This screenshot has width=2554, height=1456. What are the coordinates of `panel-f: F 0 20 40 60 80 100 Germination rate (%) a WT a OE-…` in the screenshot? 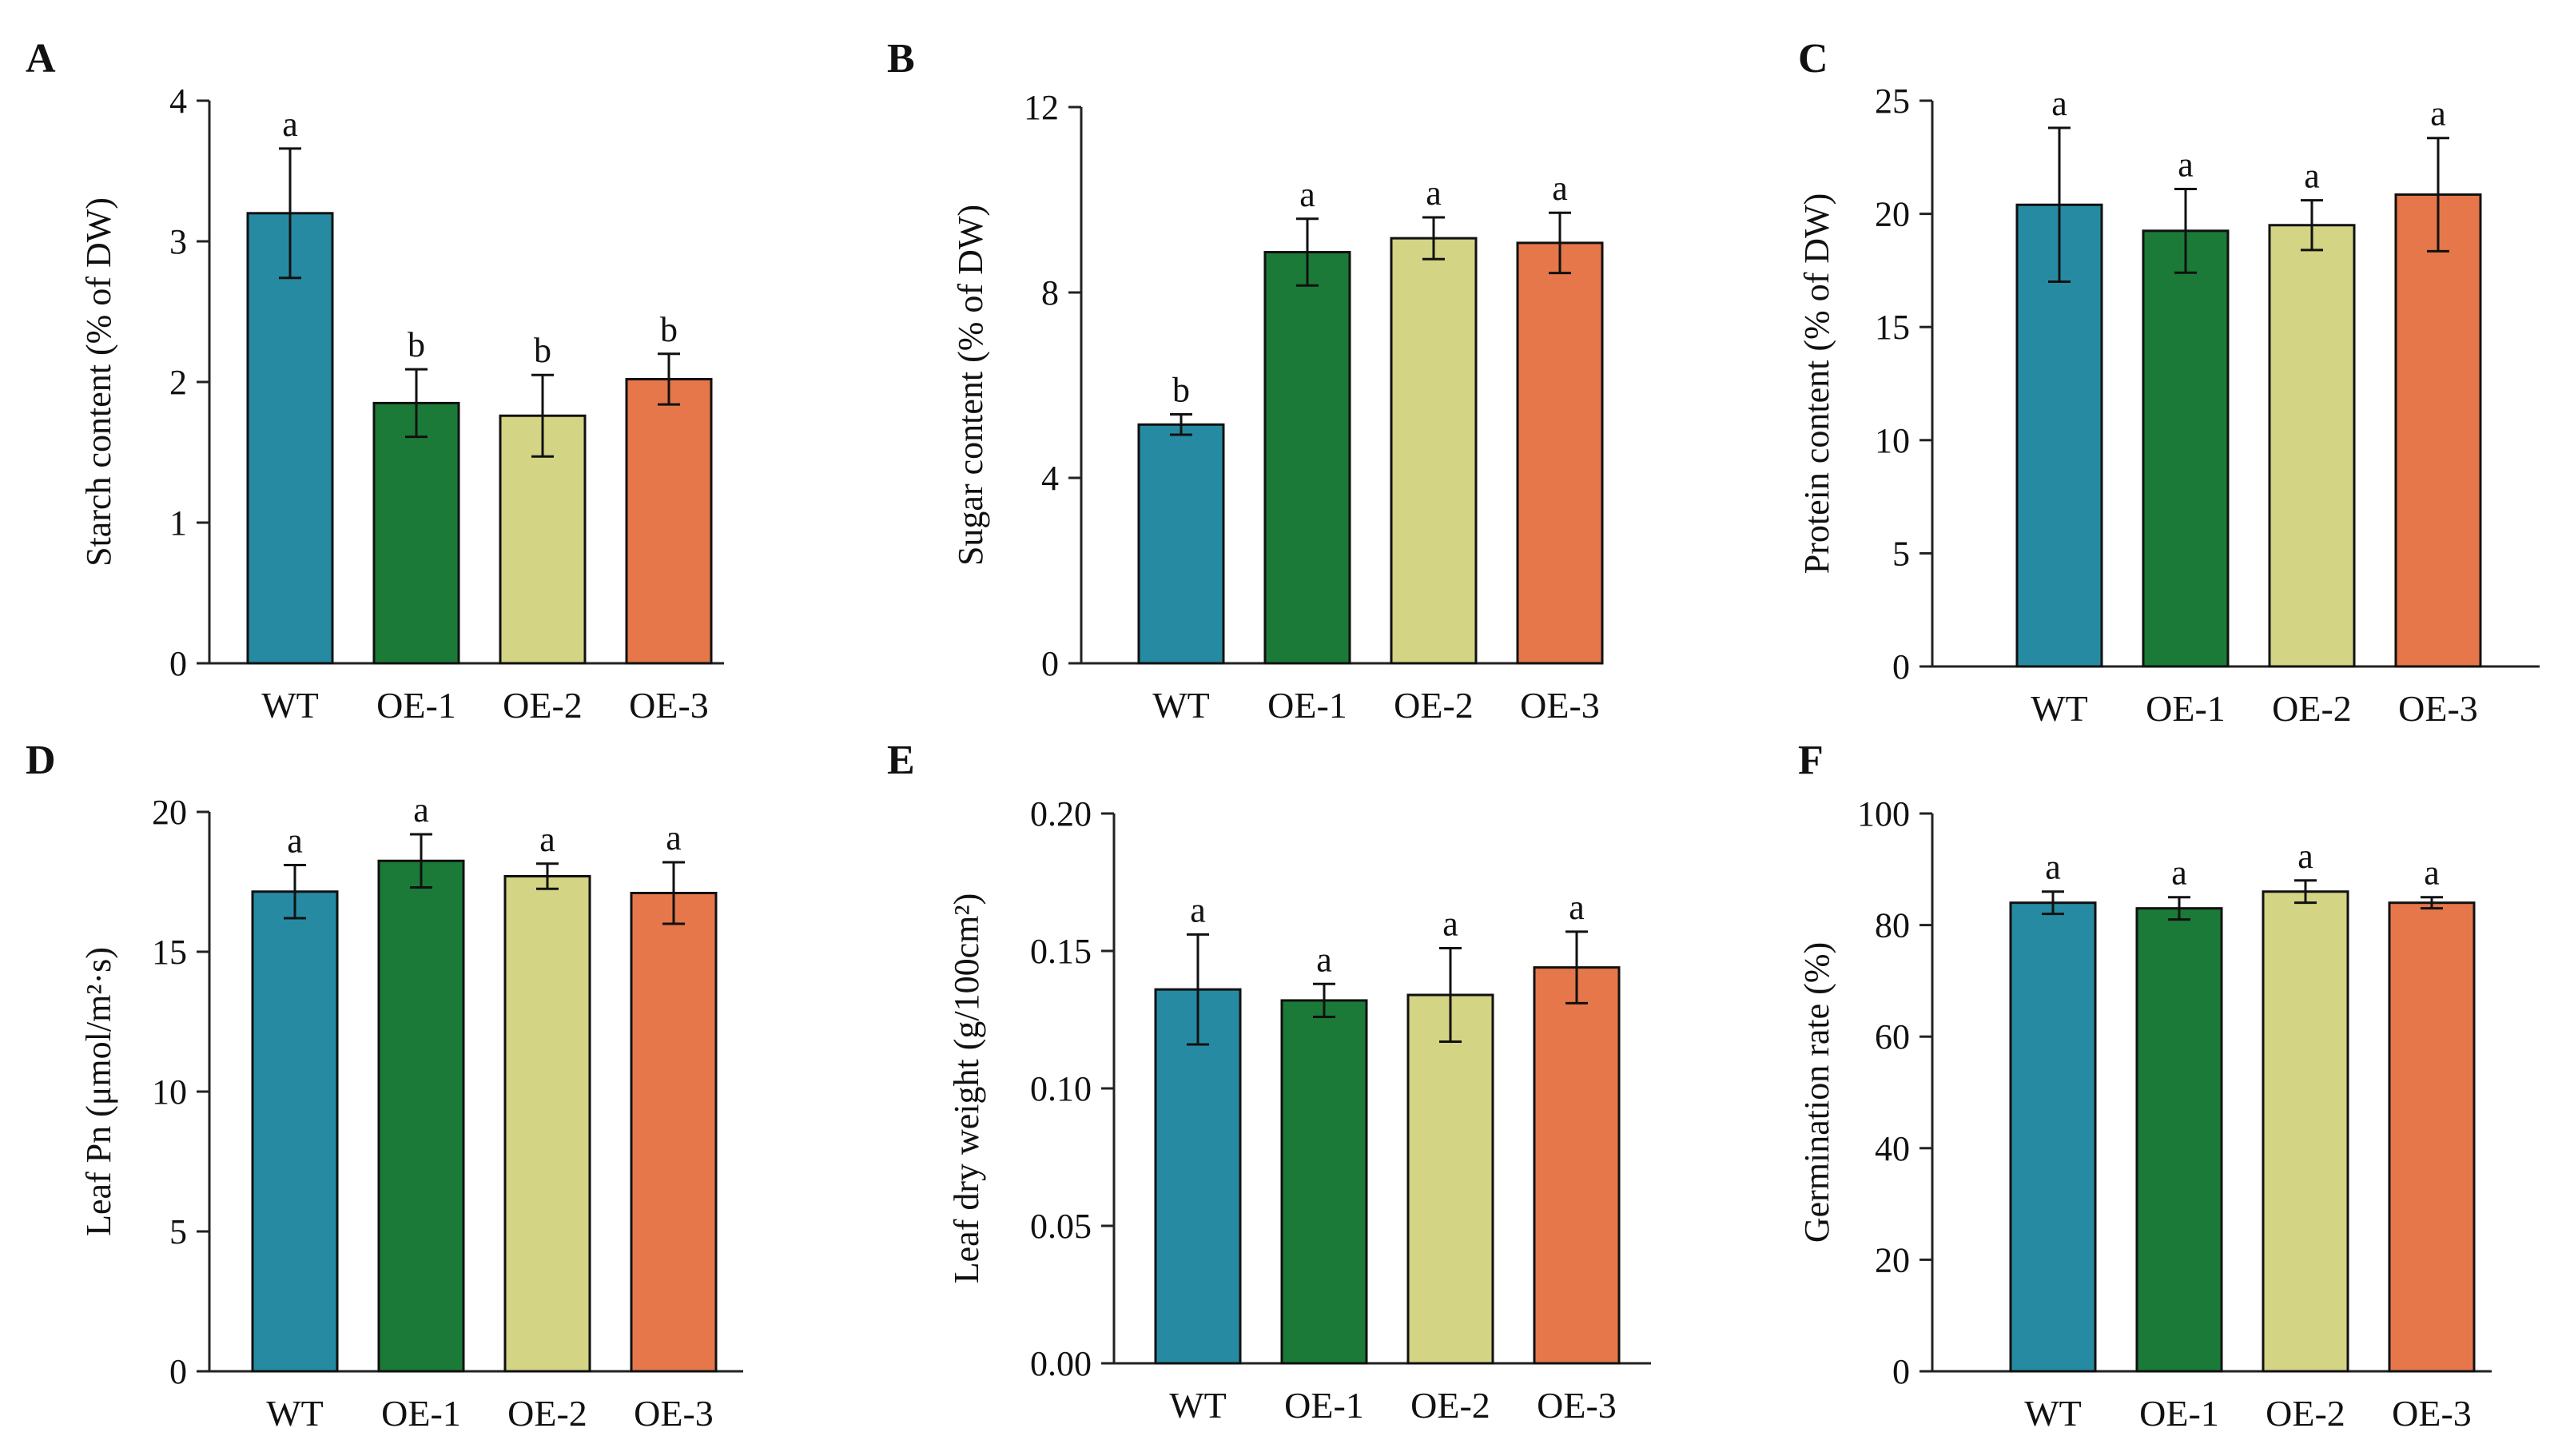 It's located at (2144, 1086).